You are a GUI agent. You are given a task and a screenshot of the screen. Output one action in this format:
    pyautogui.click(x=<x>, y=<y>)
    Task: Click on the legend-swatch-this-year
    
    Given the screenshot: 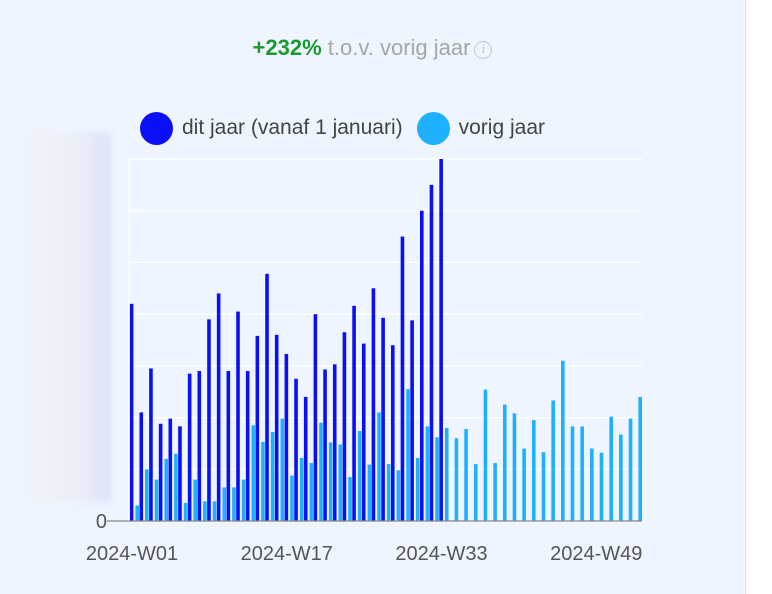 What is the action you would take?
    pyautogui.click(x=156, y=128)
    